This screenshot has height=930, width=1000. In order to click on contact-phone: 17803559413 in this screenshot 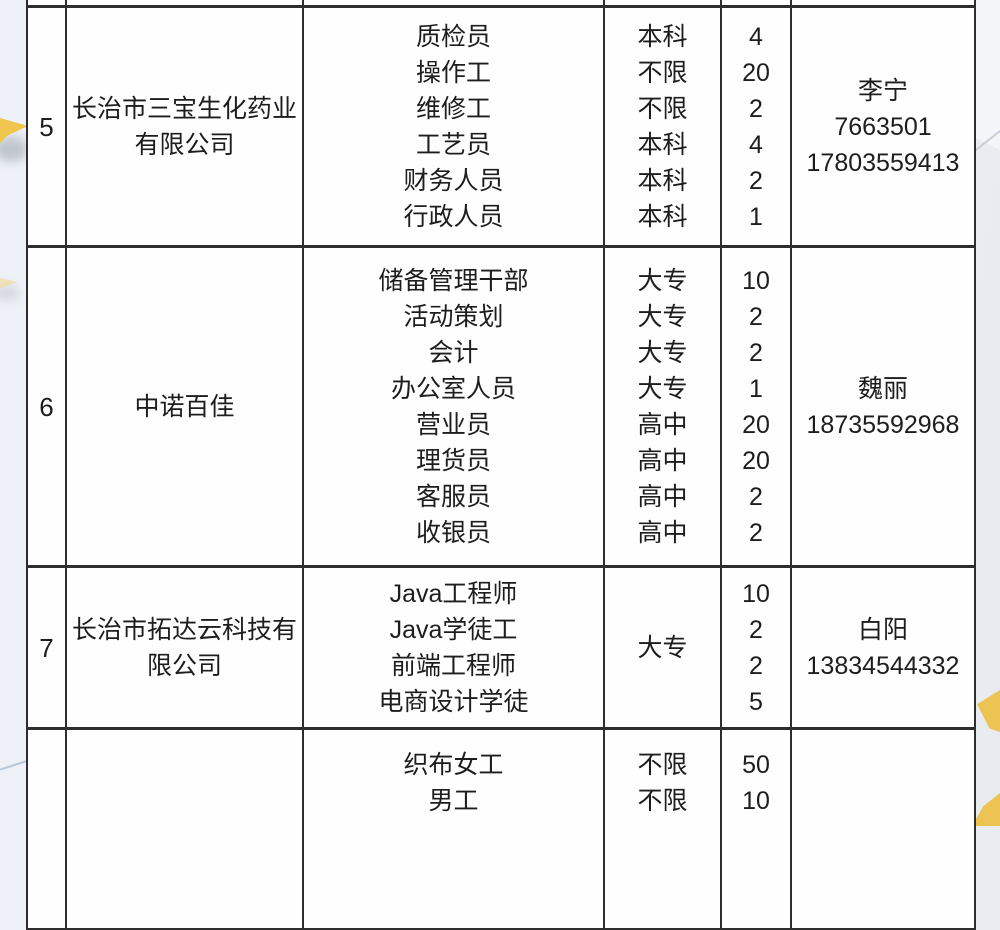, I will do `click(883, 162)`.